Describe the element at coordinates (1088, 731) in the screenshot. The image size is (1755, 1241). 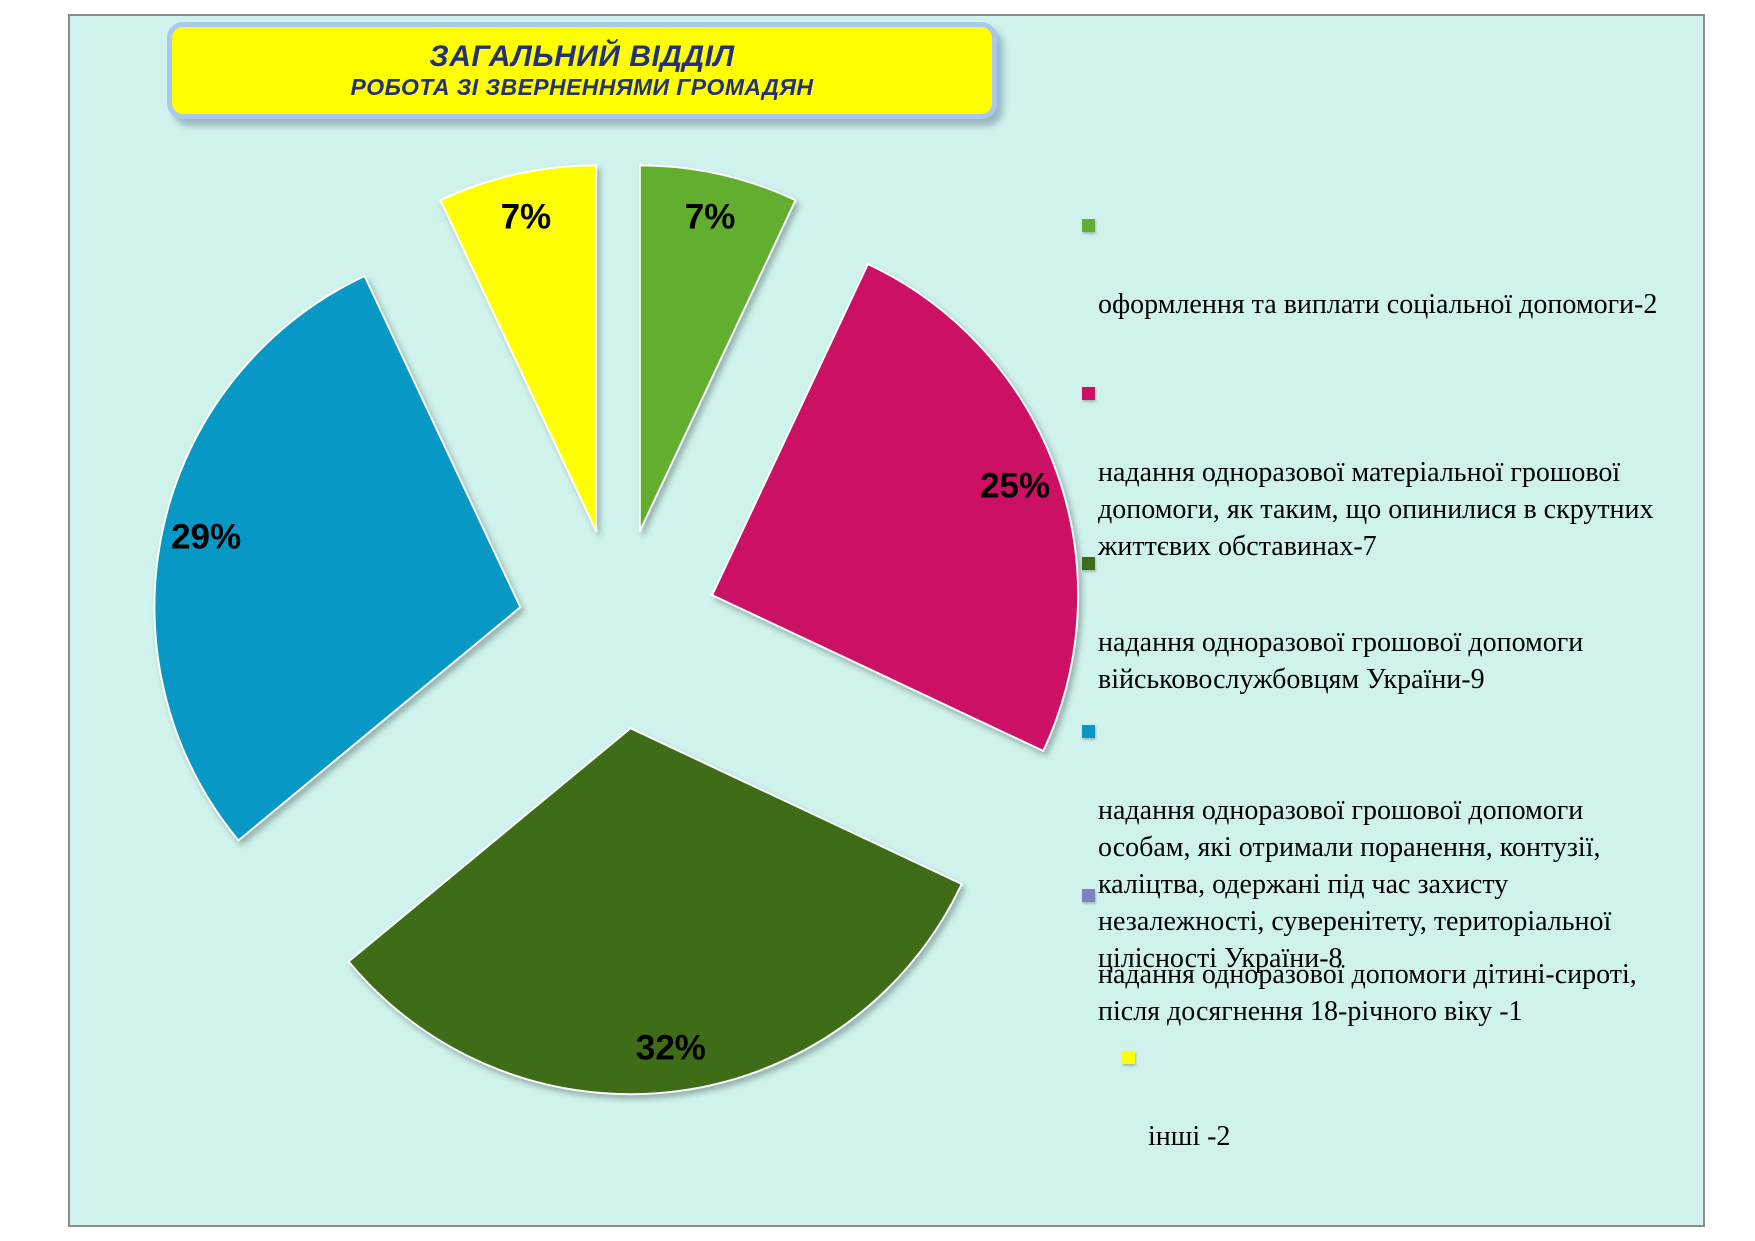
I see `legend-swatch-teal` at that location.